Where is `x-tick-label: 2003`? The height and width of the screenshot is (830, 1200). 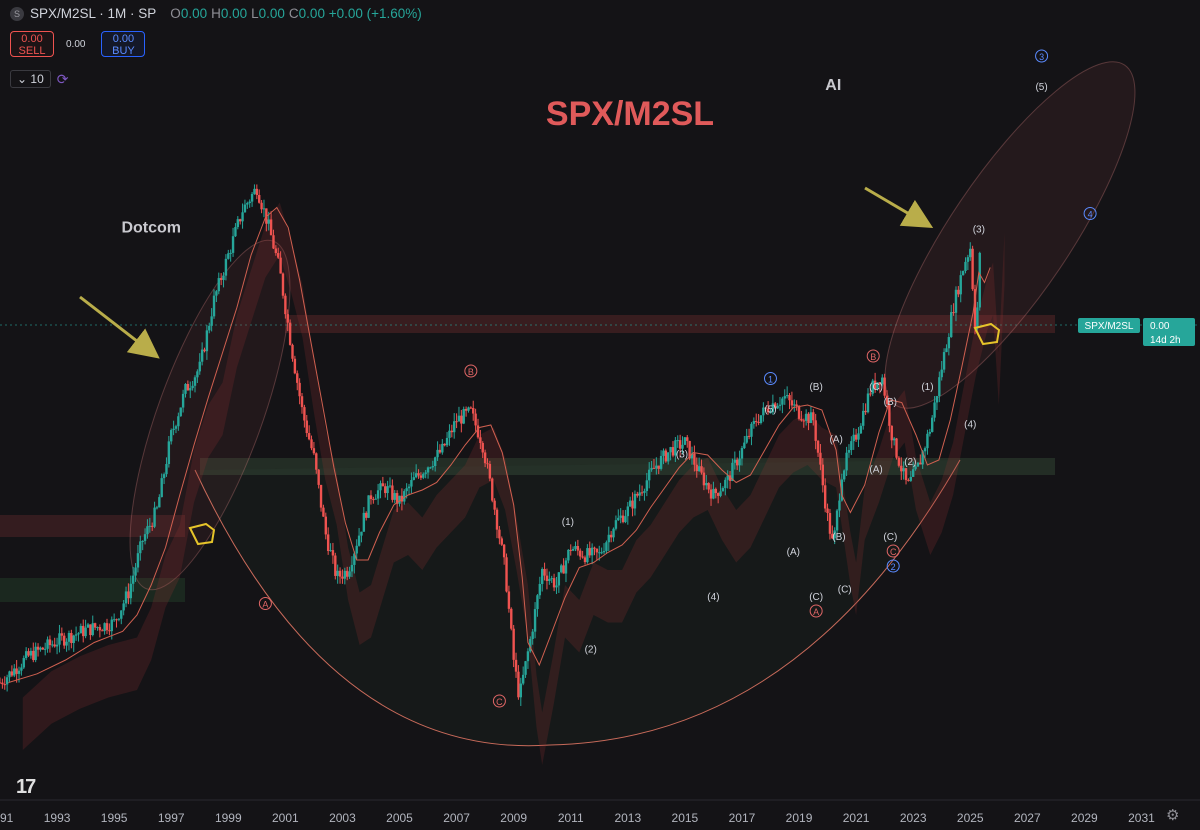 x-tick-label: 2003 is located at coordinates (342, 818).